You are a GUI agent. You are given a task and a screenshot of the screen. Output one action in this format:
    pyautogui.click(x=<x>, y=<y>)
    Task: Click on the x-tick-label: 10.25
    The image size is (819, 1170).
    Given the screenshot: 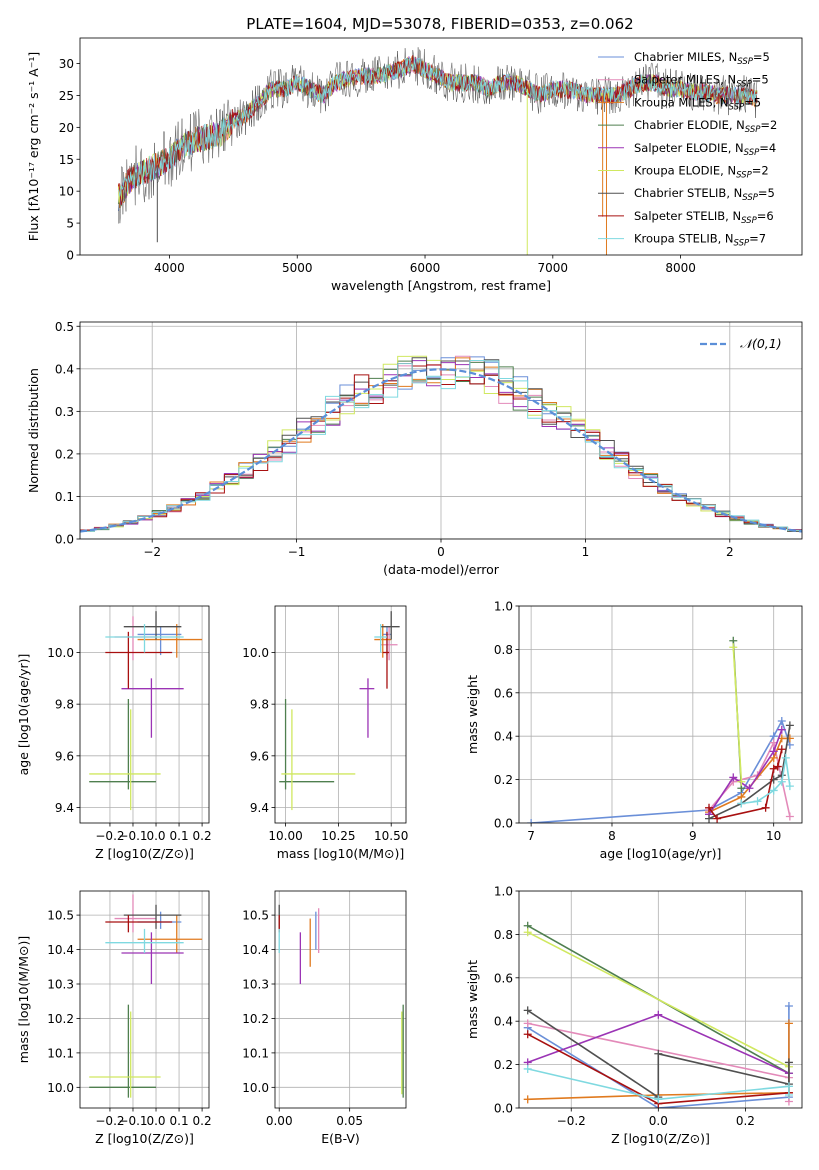 What is the action you would take?
    pyautogui.click(x=338, y=836)
    